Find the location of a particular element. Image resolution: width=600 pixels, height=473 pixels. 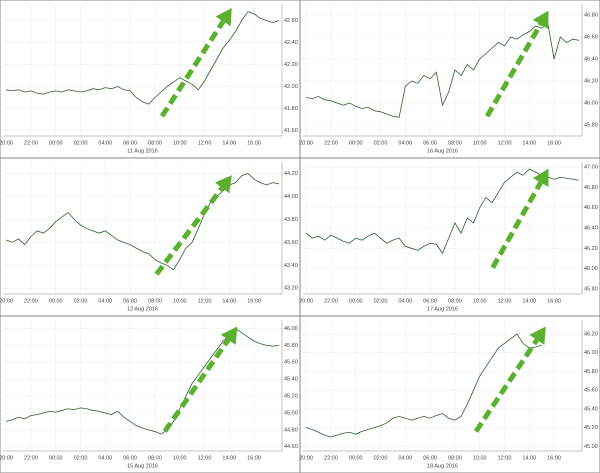

y-tick-label: 41.60 is located at coordinates (291, 131).